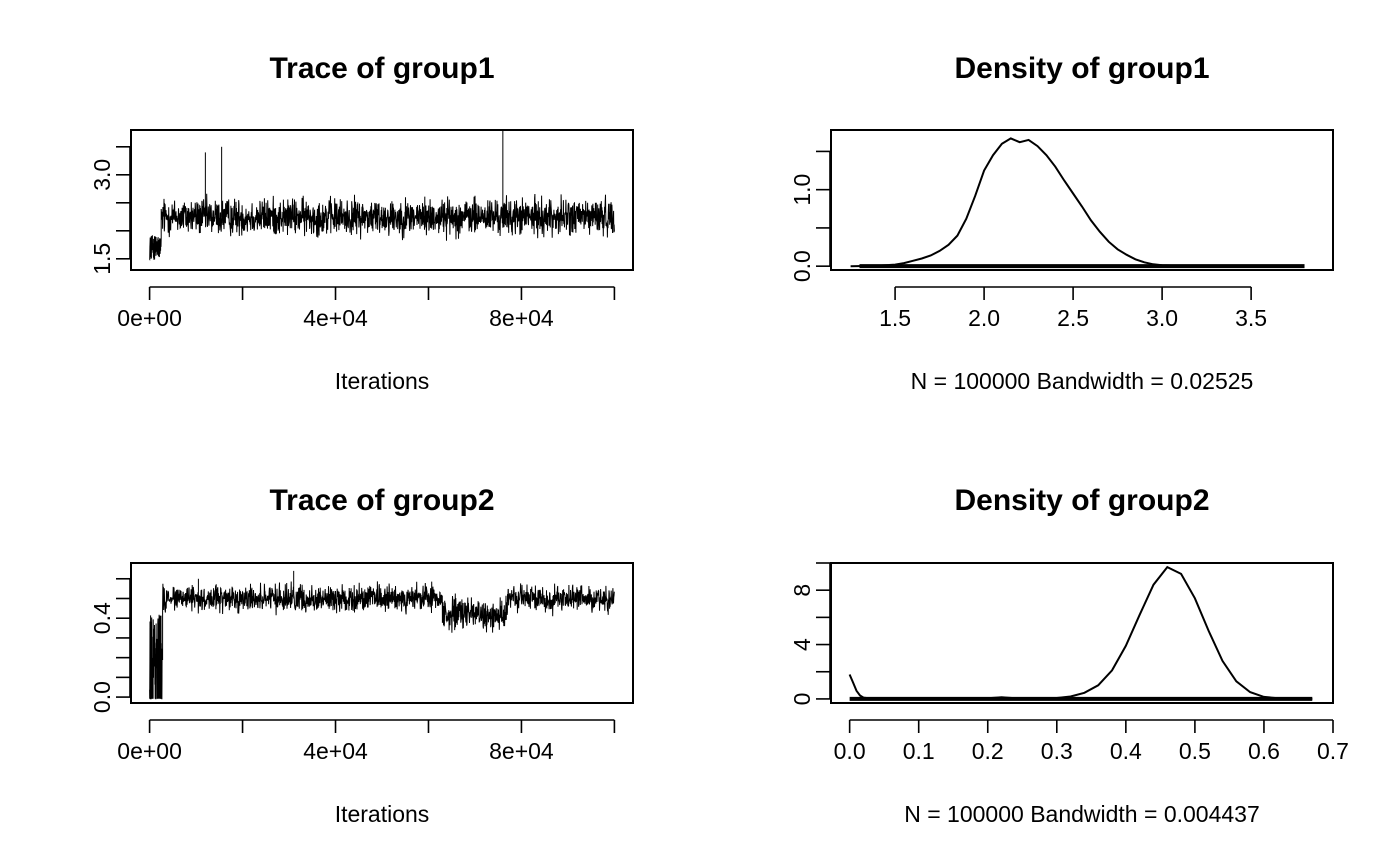  I want to click on y-axis: 0.0 0.4, so click(110, 645).